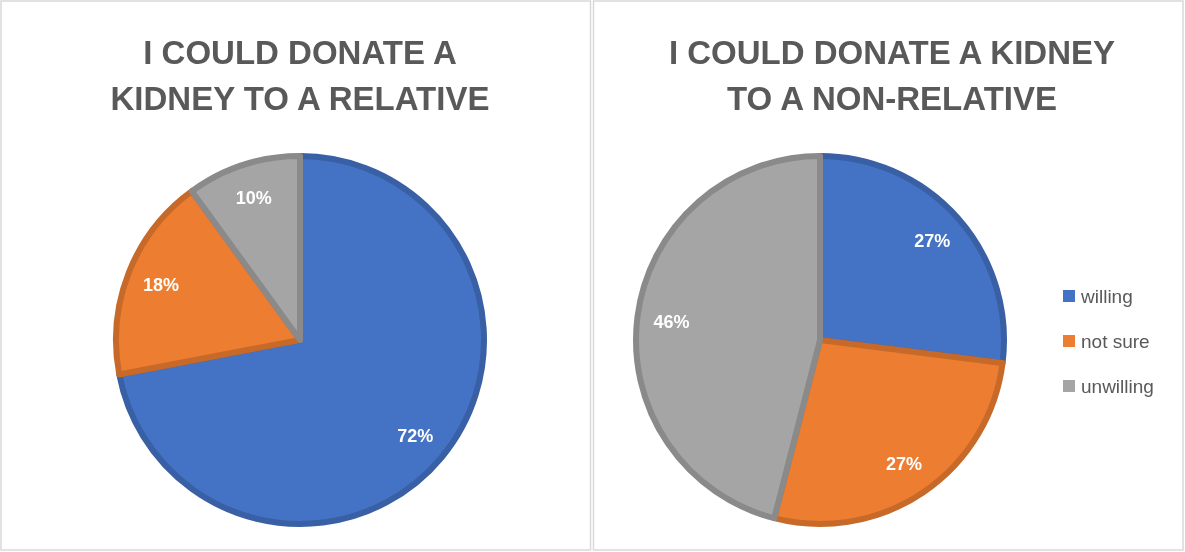 Image resolution: width=1185 pixels, height=552 pixels. What do you see at coordinates (253, 198) in the screenshot?
I see `data-label: 10%` at bounding box center [253, 198].